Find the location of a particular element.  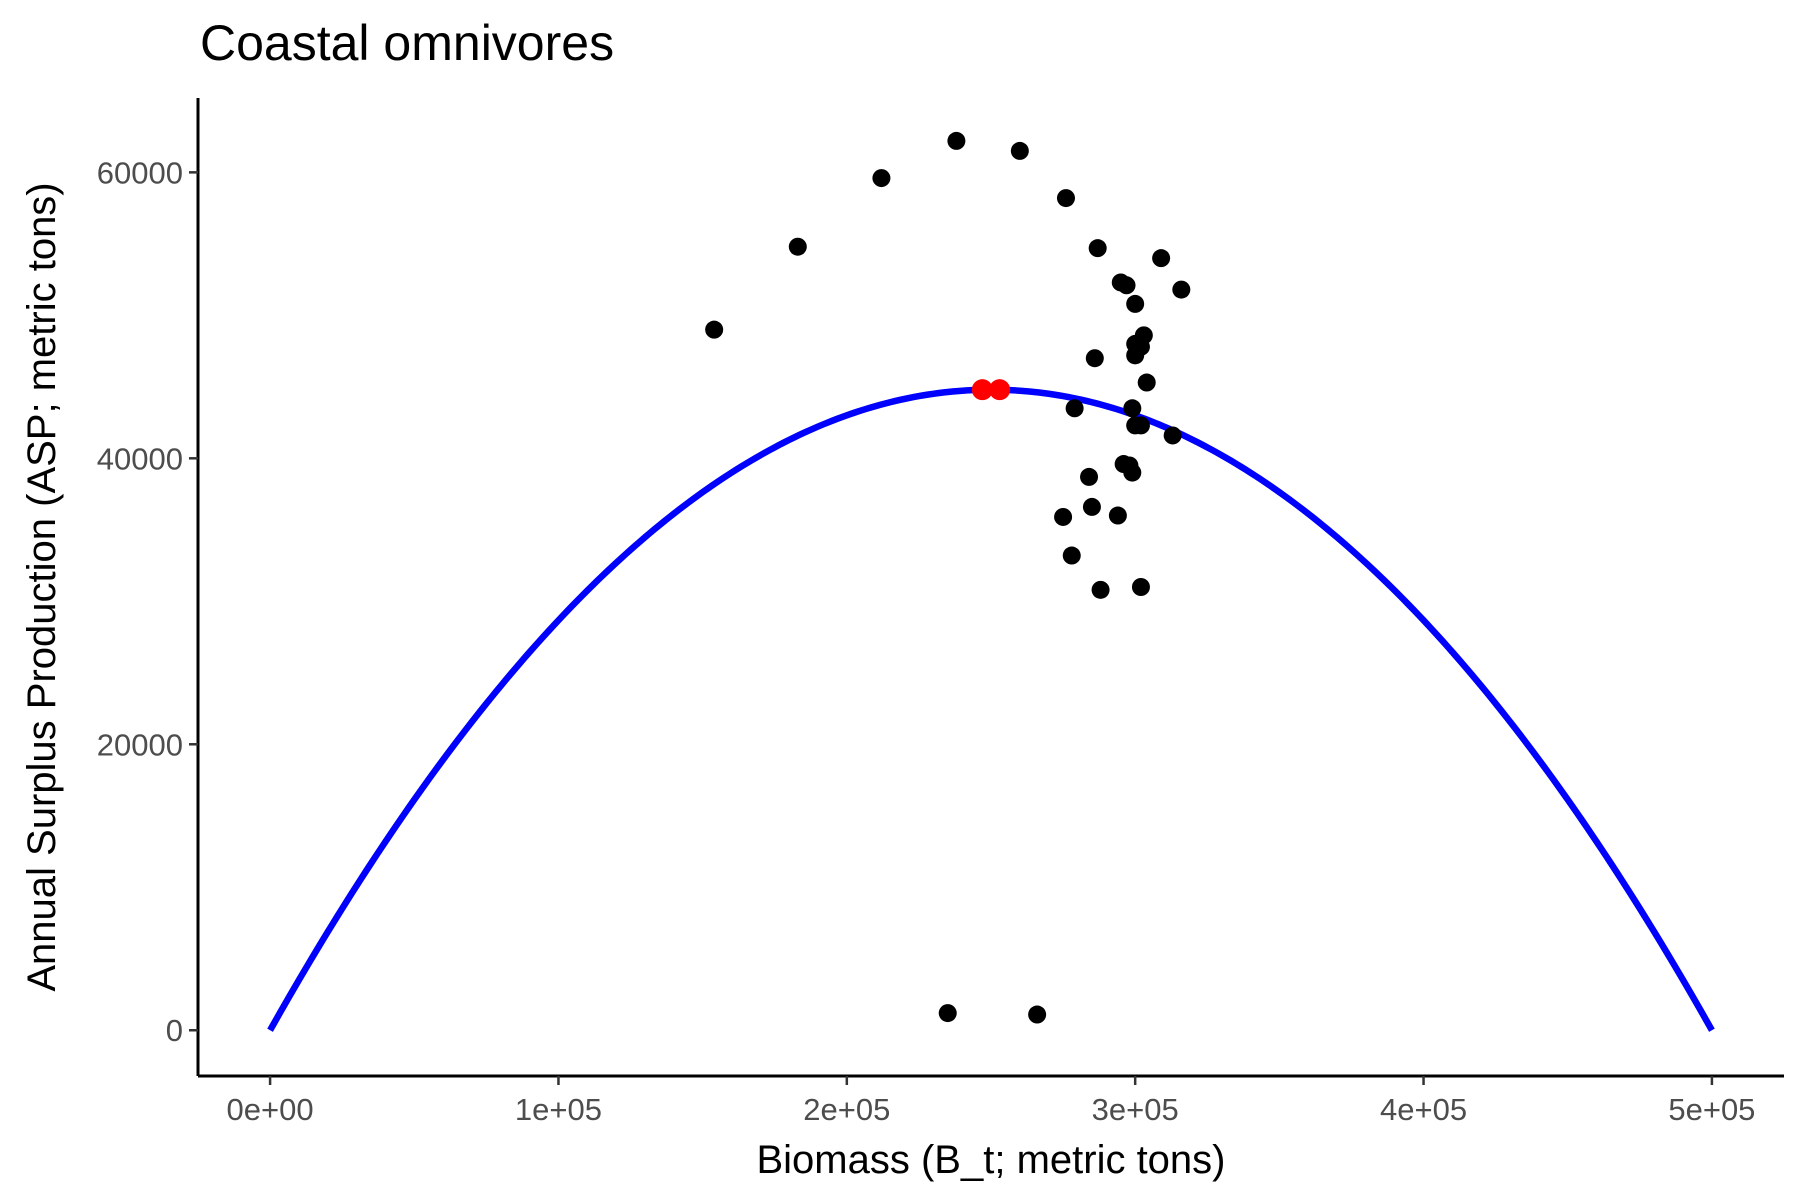

x-axis-ticks: 0e+00 1e+05 2e+05 3e+05 4e+05 5e+05 is located at coordinates (991, 1101).